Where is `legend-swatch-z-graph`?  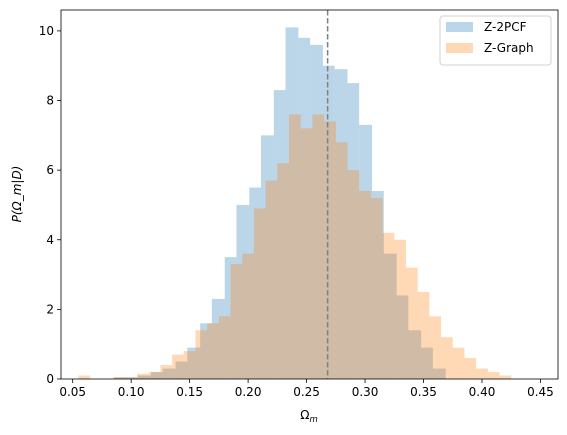 legend-swatch-z-graph is located at coordinates (459, 48).